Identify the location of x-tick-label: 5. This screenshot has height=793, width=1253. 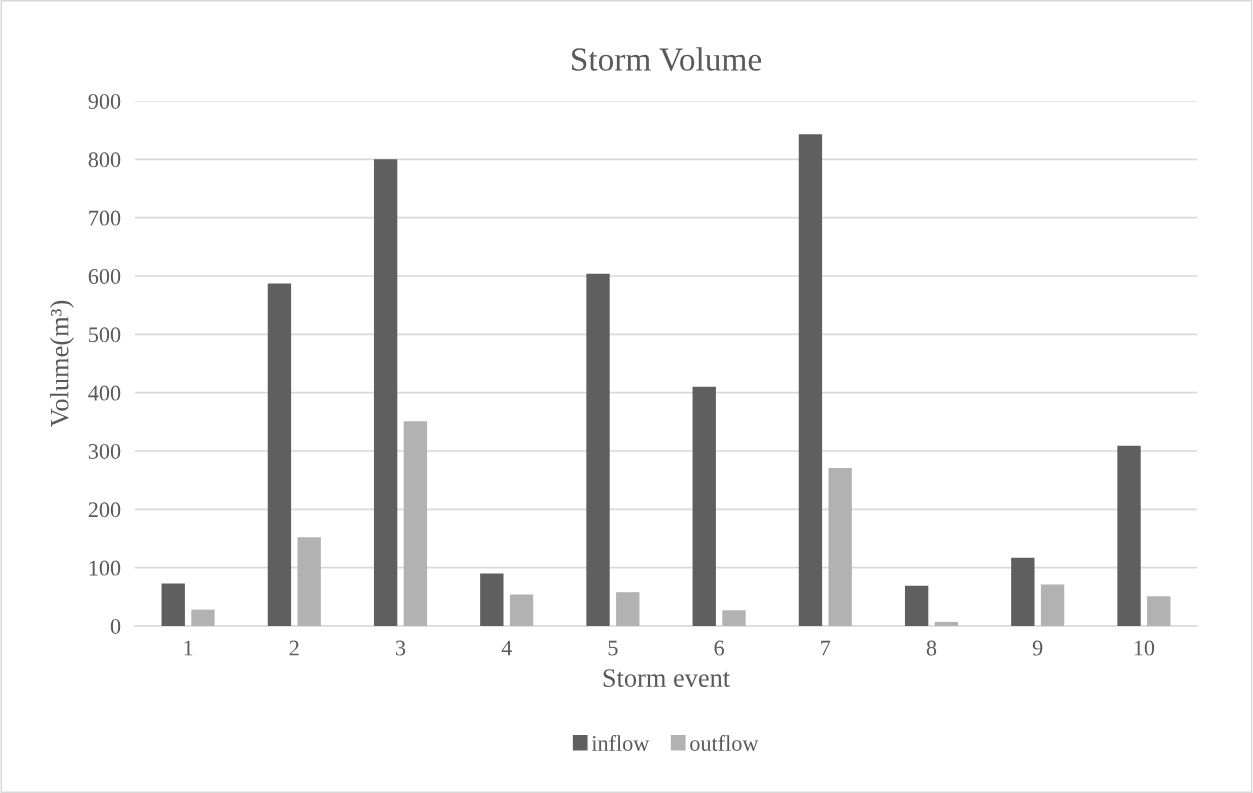
(613, 648).